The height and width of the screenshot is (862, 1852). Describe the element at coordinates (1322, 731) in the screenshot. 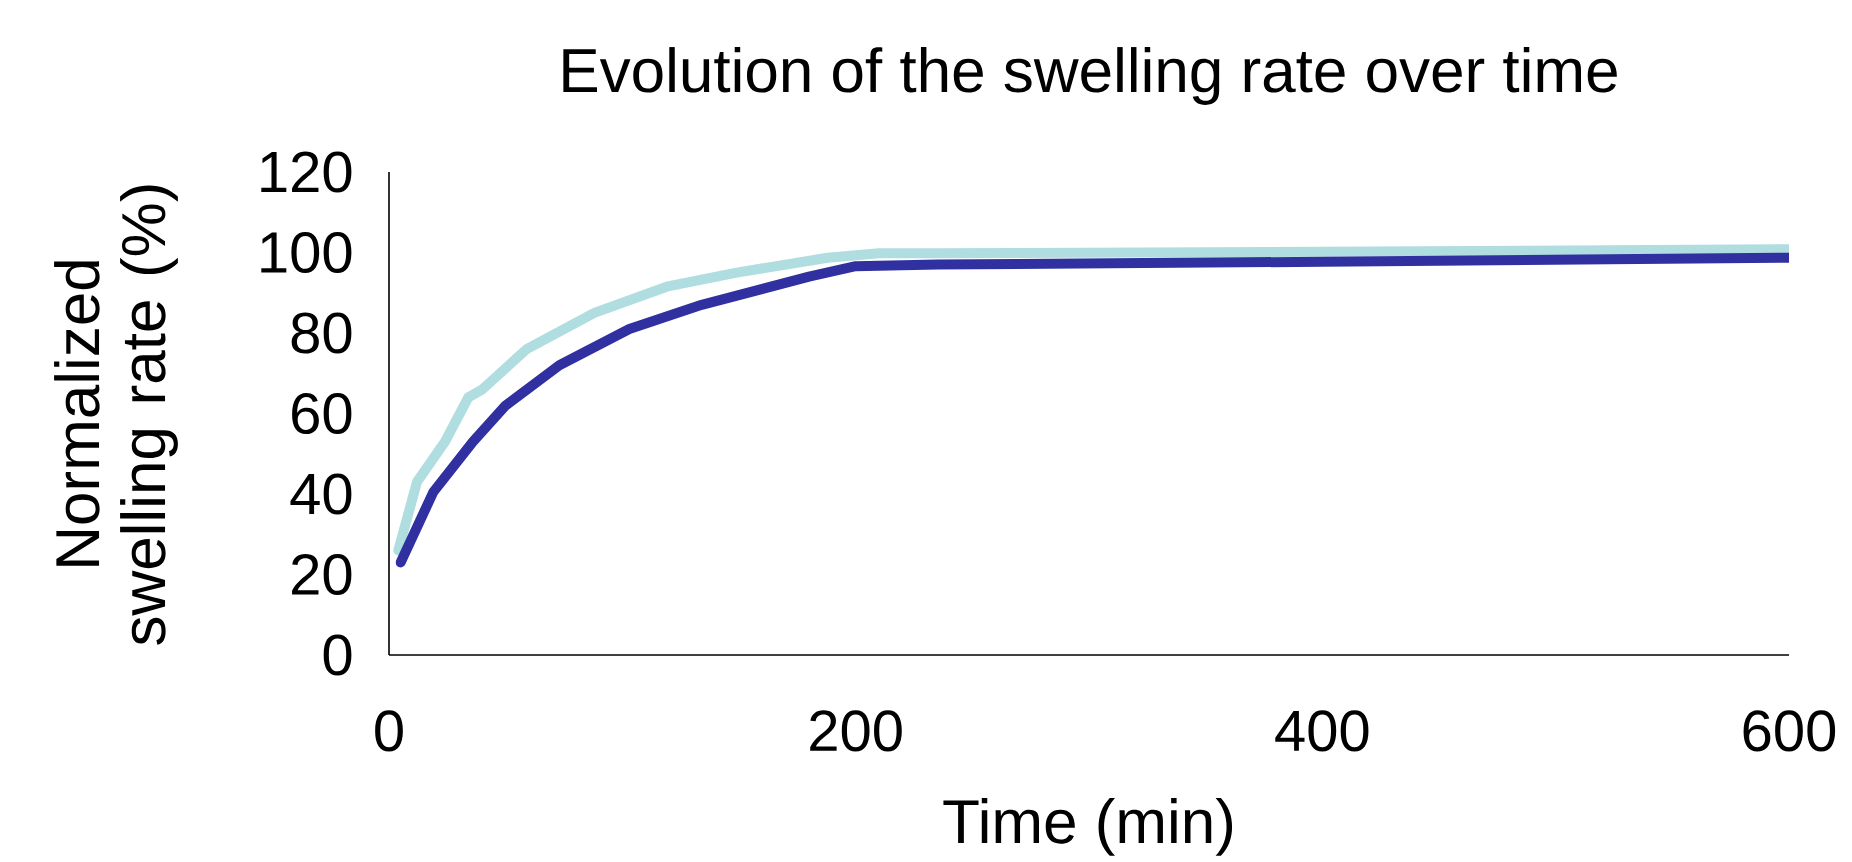

I see `x-tick-label: 400` at that location.